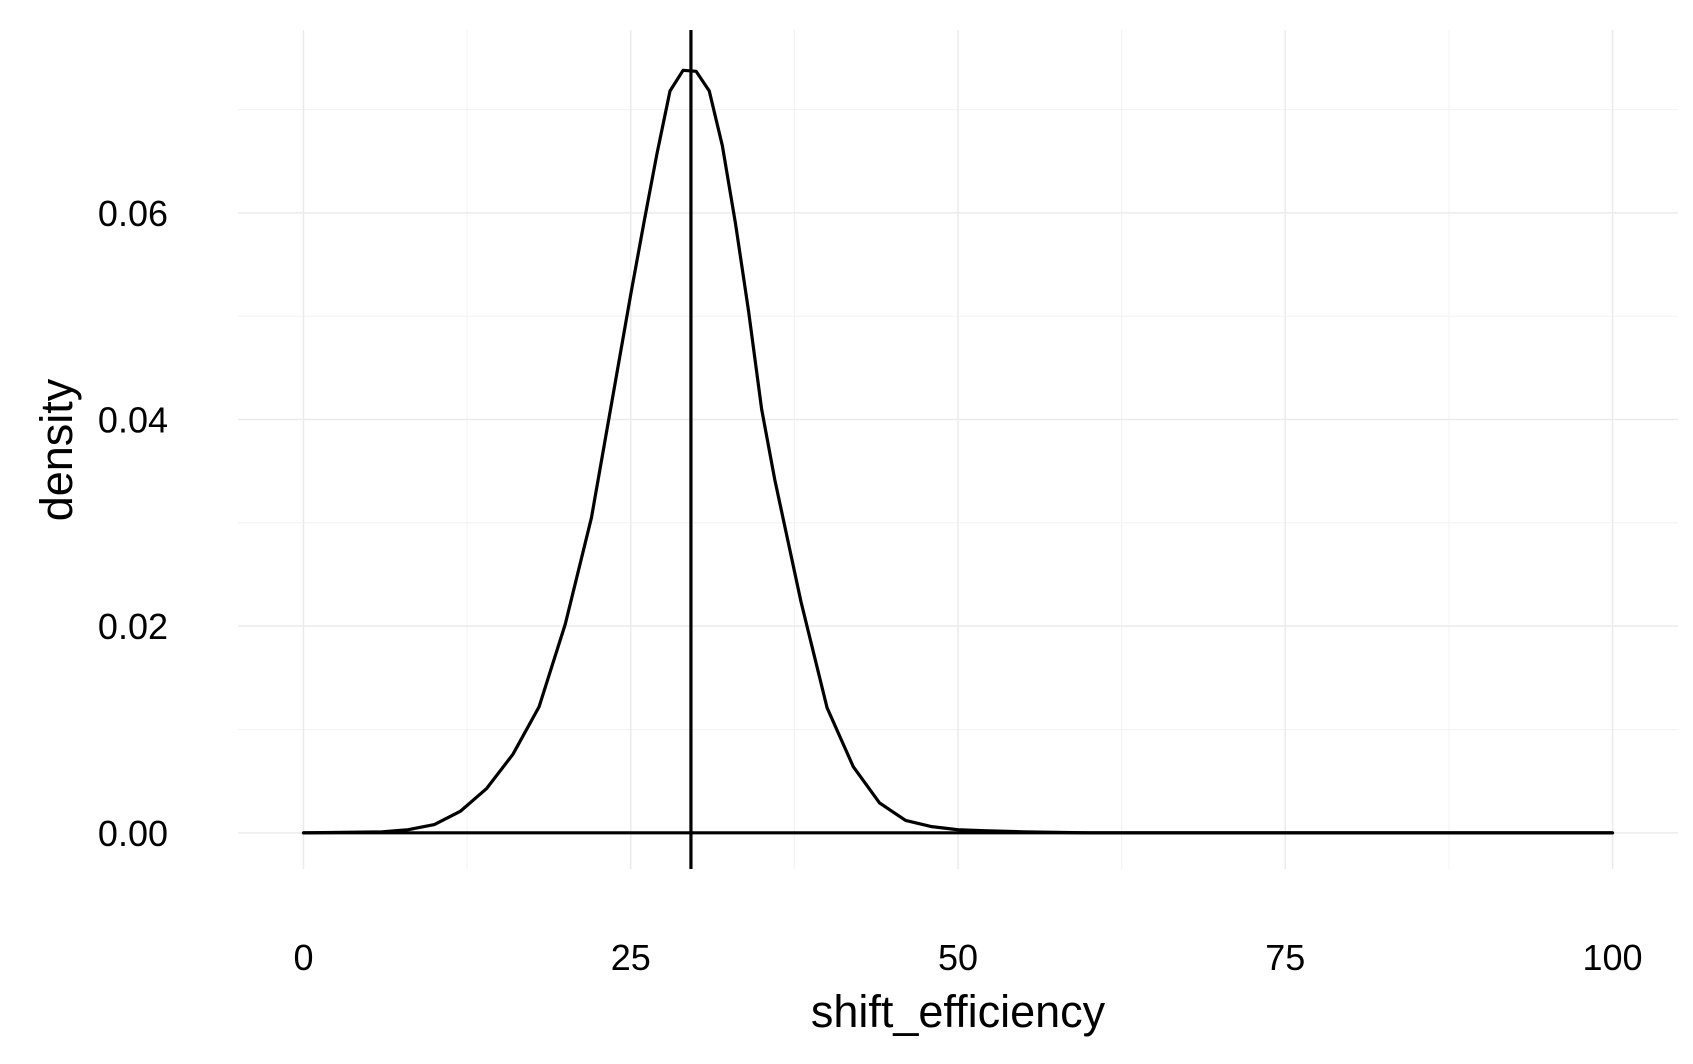 The image size is (1693, 1064). I want to click on x-axis-label: shift_efficiency, so click(958, 1011).